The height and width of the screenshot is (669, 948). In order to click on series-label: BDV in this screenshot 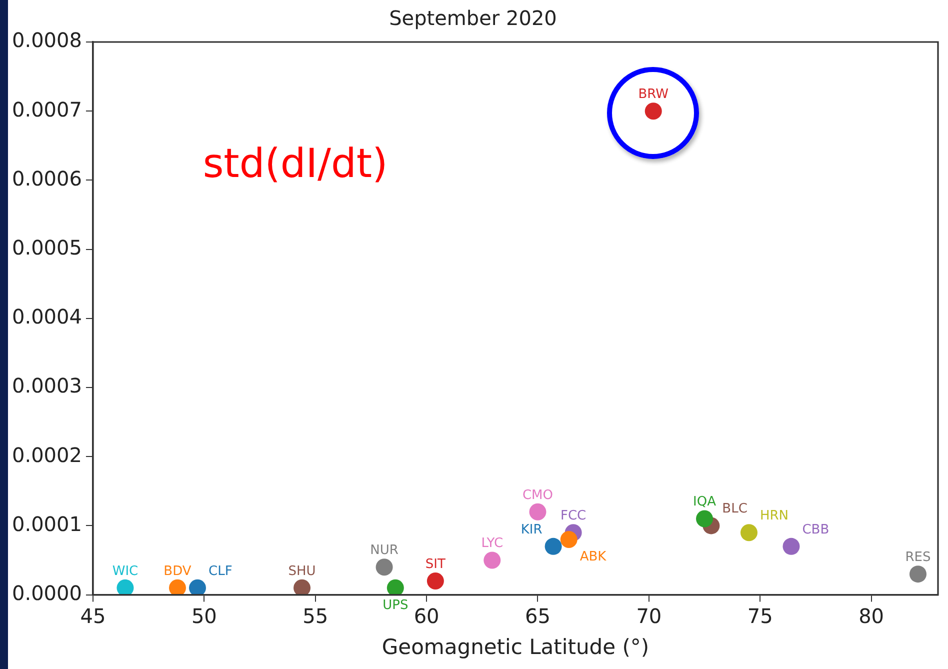, I will do `click(178, 571)`.